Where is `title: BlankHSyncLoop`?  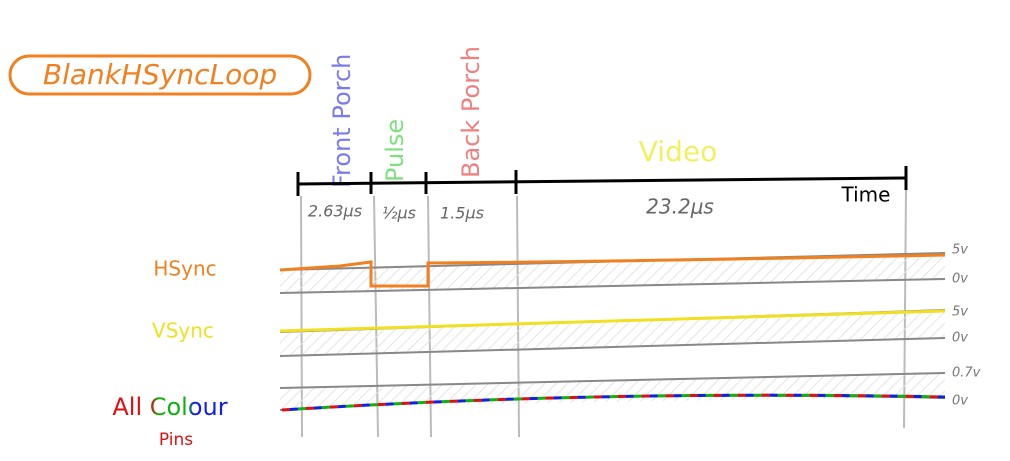
title: BlankHSyncLoop is located at coordinates (160, 74).